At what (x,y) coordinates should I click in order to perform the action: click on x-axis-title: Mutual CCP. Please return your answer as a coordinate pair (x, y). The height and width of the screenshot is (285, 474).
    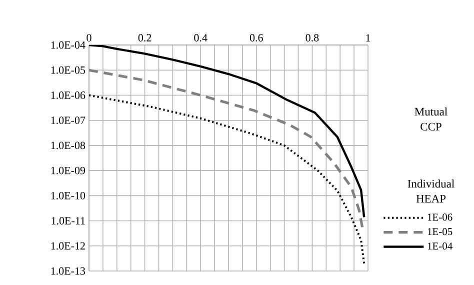
    Looking at the image, I should click on (431, 119).